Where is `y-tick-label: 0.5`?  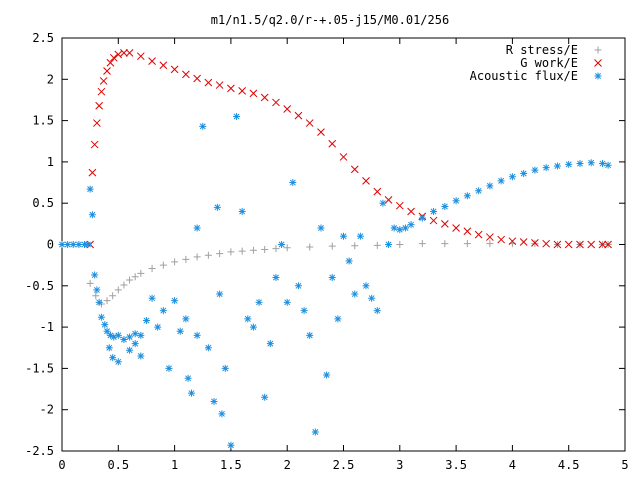
y-tick-label: 0.5 is located at coordinates (43, 203).